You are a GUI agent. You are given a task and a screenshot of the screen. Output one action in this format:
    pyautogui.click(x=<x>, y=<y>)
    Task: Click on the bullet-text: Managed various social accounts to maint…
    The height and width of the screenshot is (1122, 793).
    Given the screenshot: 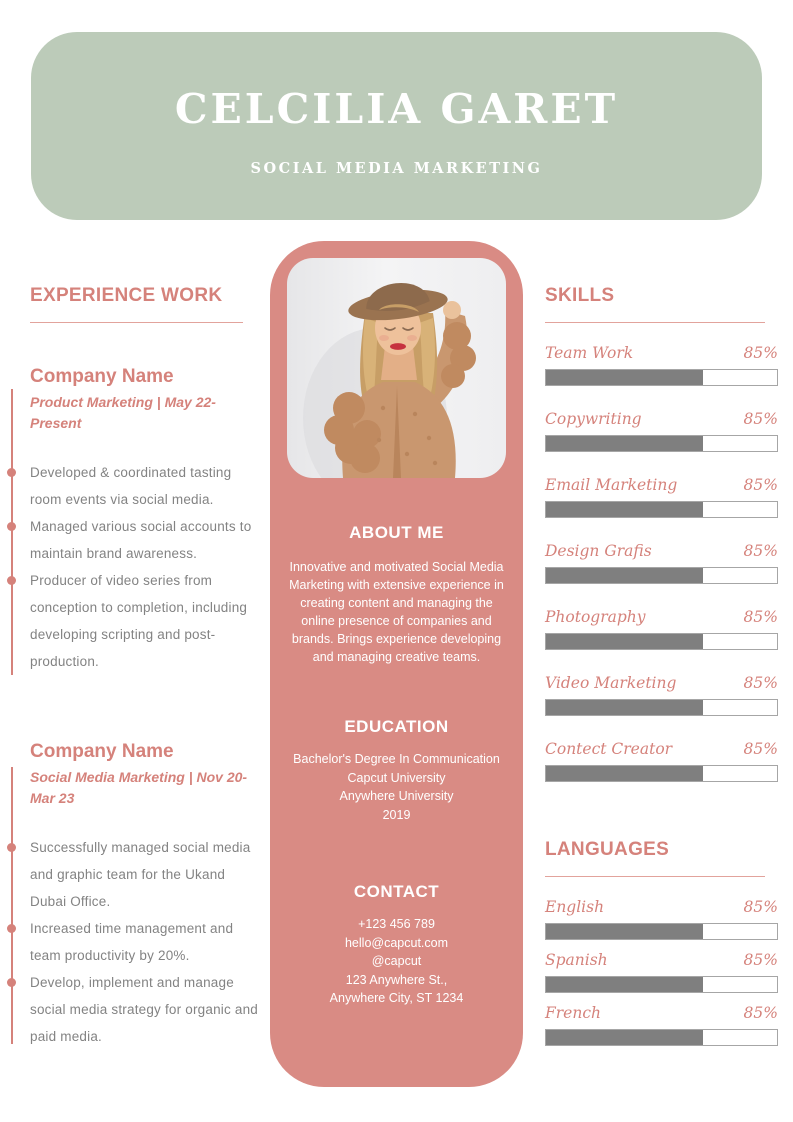 What is the action you would take?
    pyautogui.click(x=141, y=539)
    